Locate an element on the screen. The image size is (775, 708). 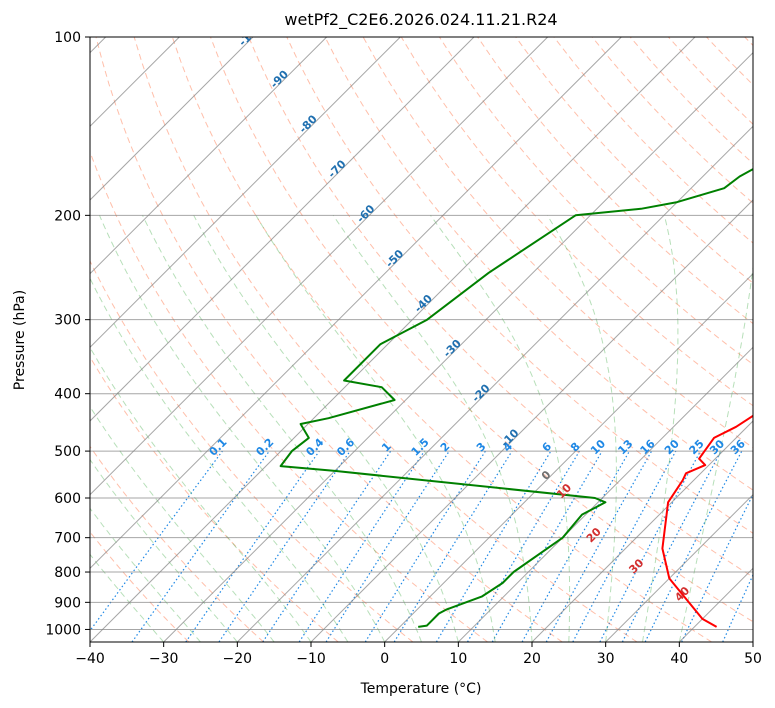
y-tick-label: 700 is located at coordinates (67, 539).